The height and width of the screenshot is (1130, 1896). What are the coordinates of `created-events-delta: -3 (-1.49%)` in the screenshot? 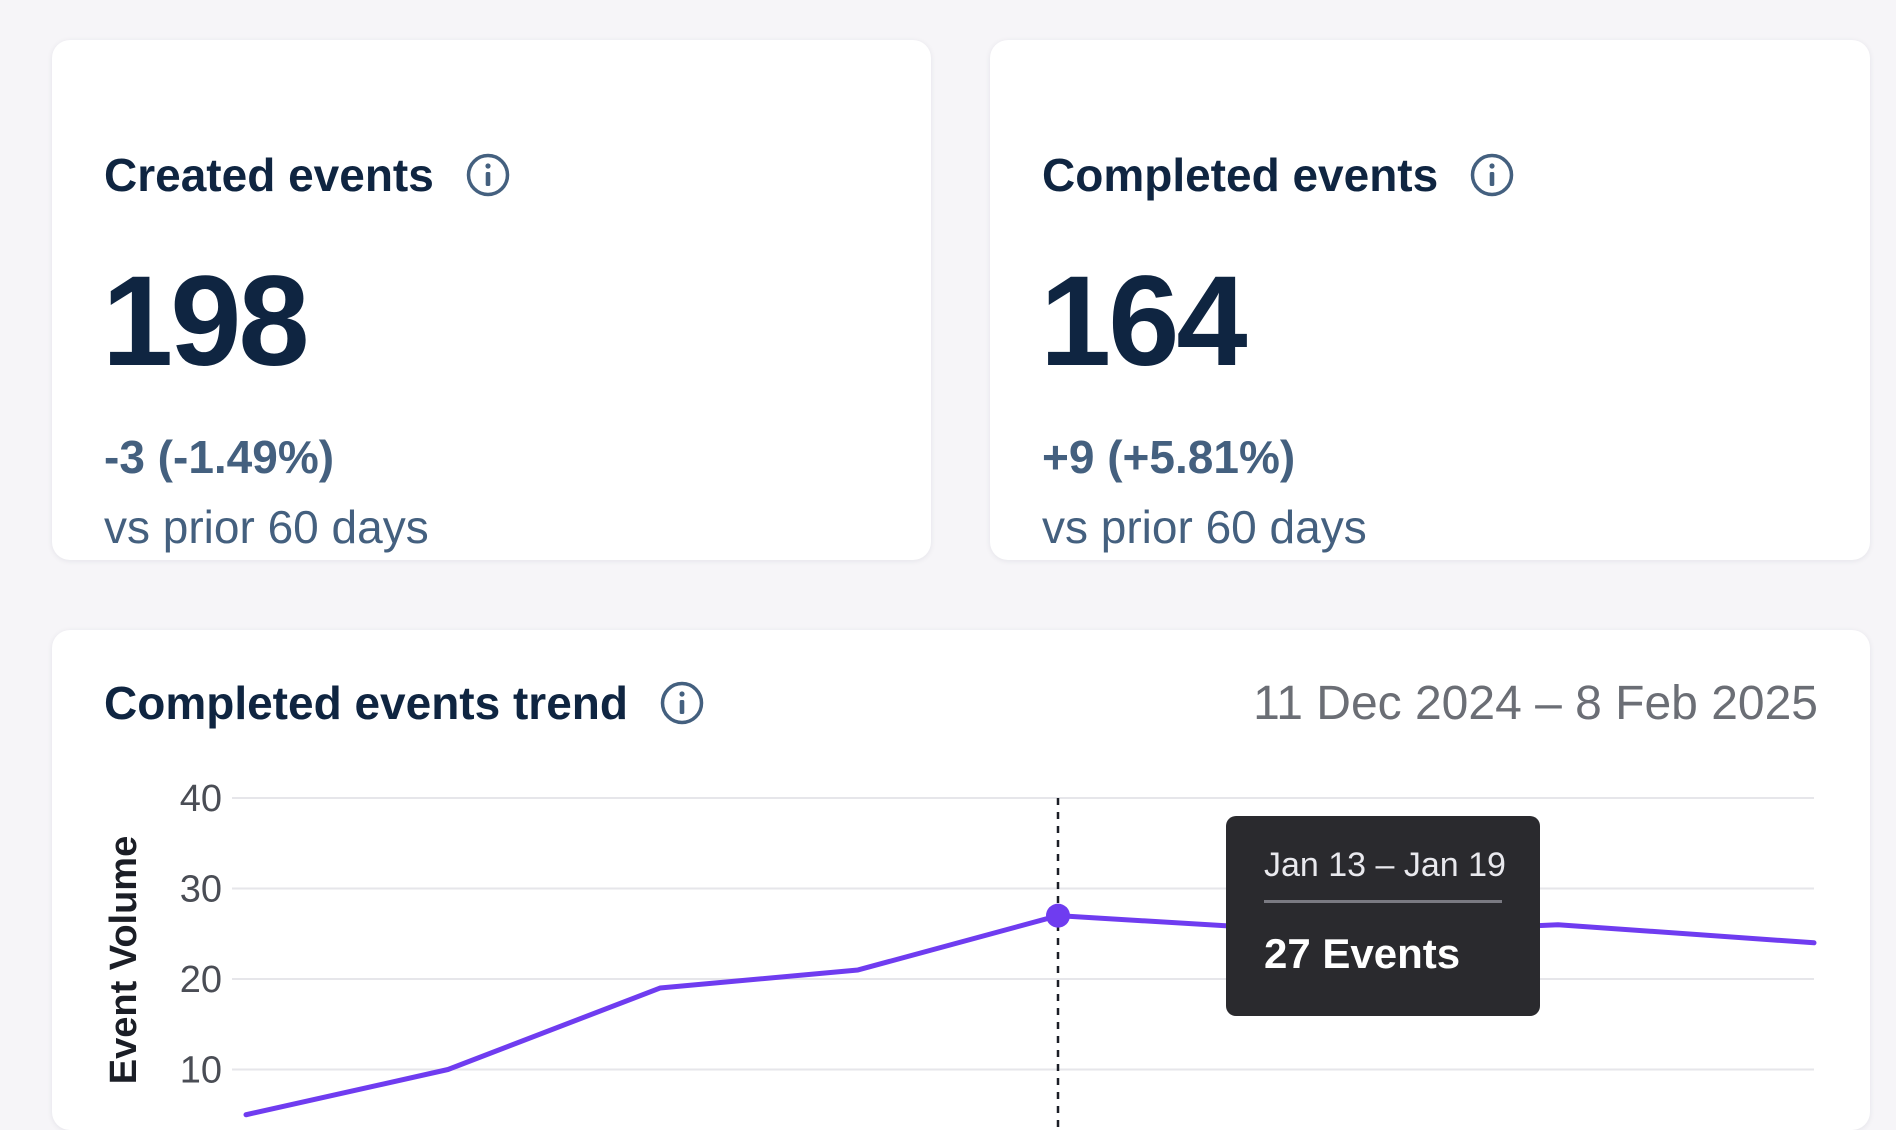 It's located at (219, 457).